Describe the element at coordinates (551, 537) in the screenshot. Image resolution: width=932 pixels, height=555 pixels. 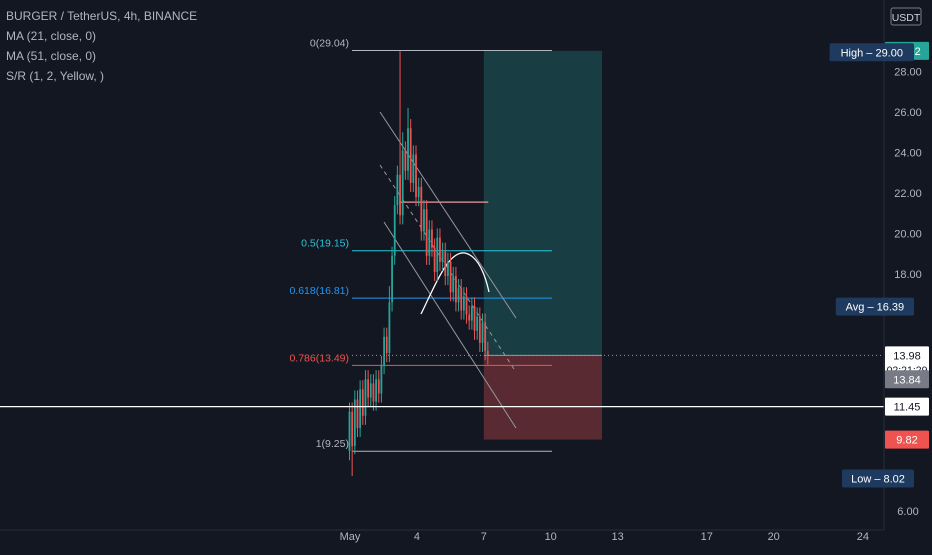
I see `x-tick-3: 10` at that location.